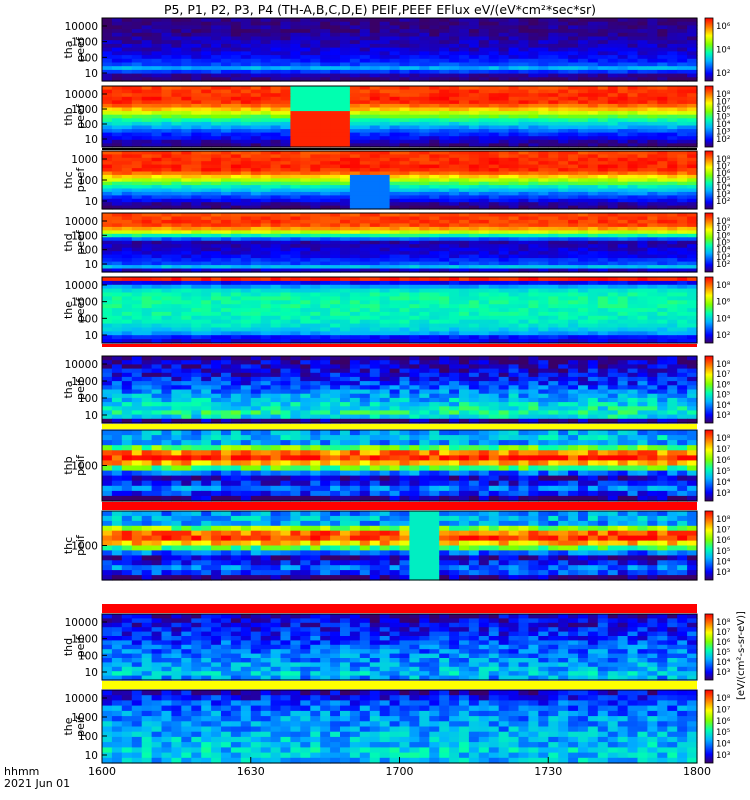  Describe the element at coordinates (68, 179) in the screenshot. I see `y-axis-label-probe: thc` at that location.